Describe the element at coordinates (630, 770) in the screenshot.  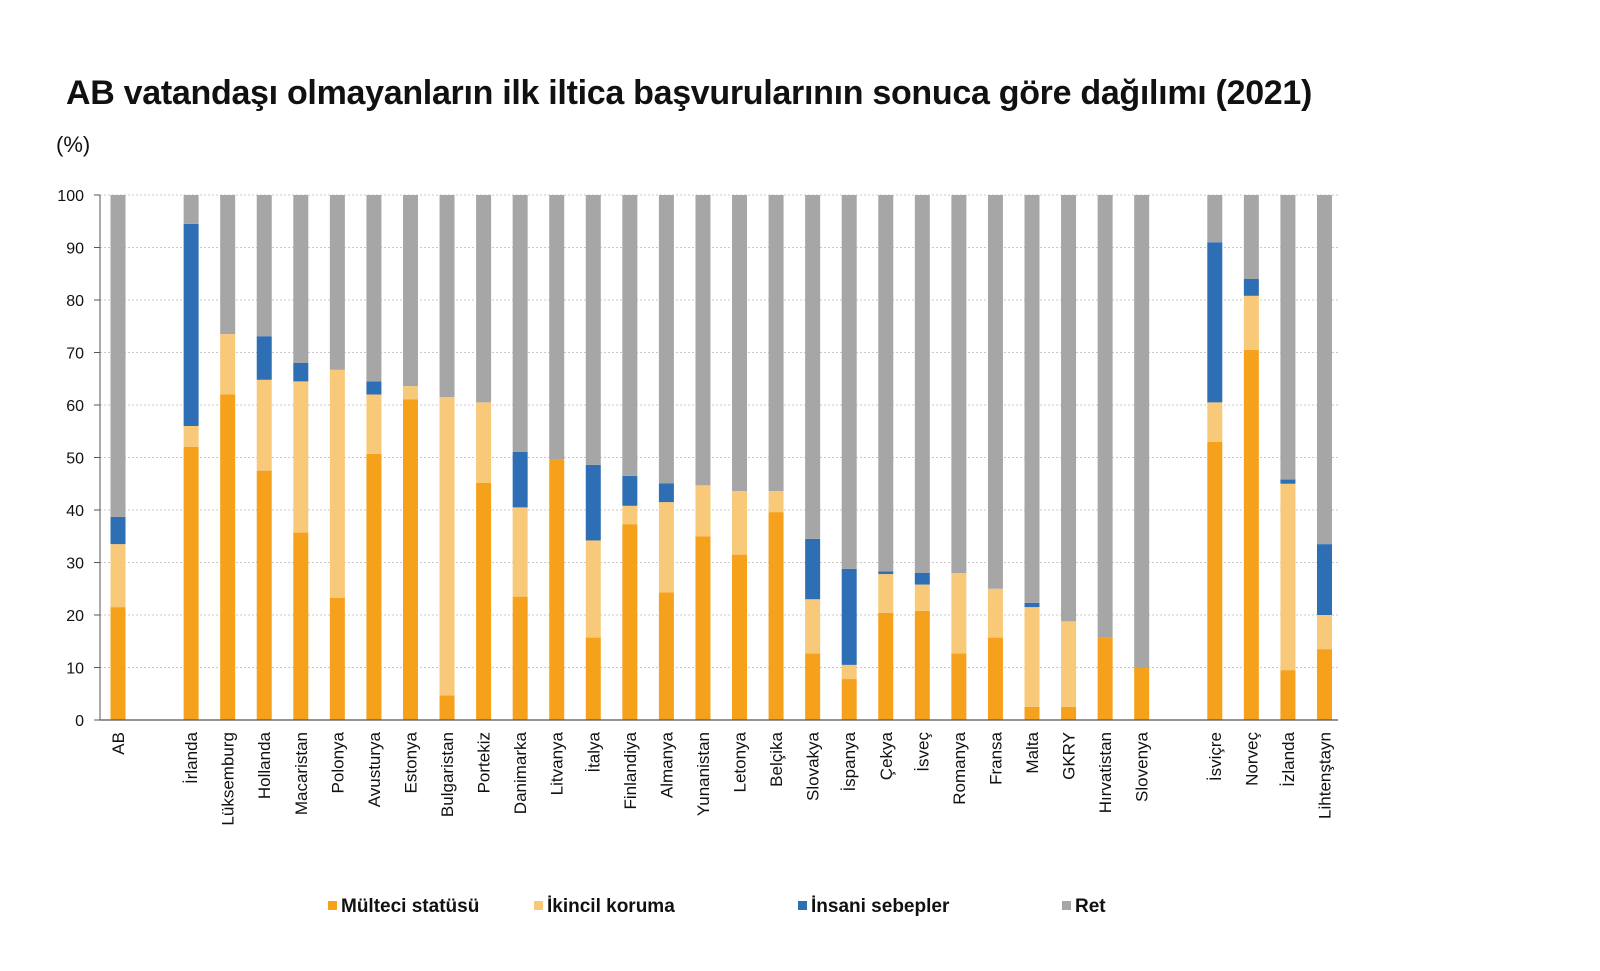
I see `x-tick-label: Finlandiya` at that location.